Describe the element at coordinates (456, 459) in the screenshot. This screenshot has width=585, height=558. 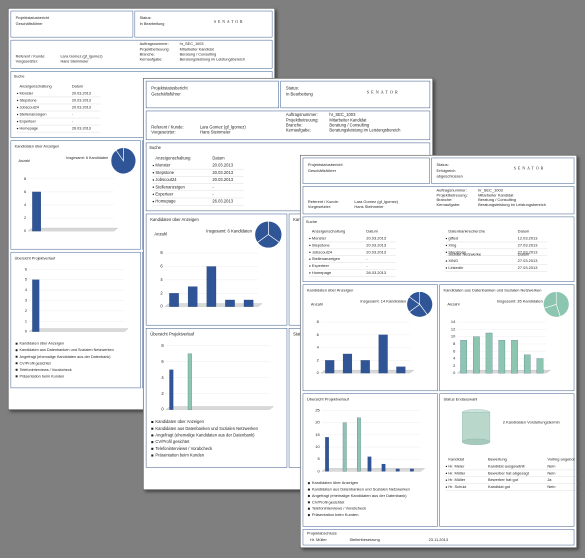
I see `table-header: Kandidat` at that location.